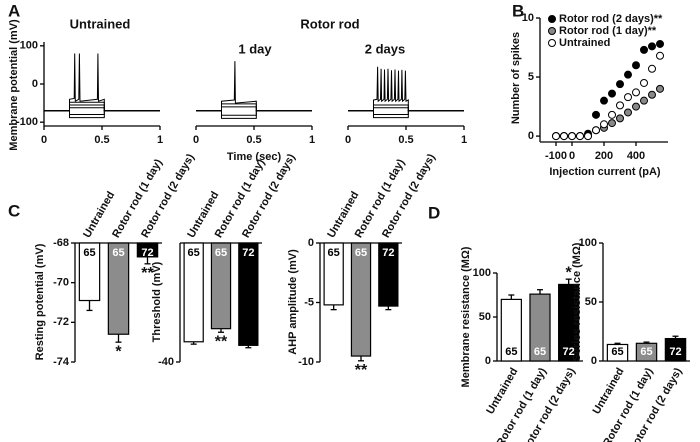  What do you see at coordinates (27, 122) in the screenshot?
I see `y-tick-label: -100` at bounding box center [27, 122].